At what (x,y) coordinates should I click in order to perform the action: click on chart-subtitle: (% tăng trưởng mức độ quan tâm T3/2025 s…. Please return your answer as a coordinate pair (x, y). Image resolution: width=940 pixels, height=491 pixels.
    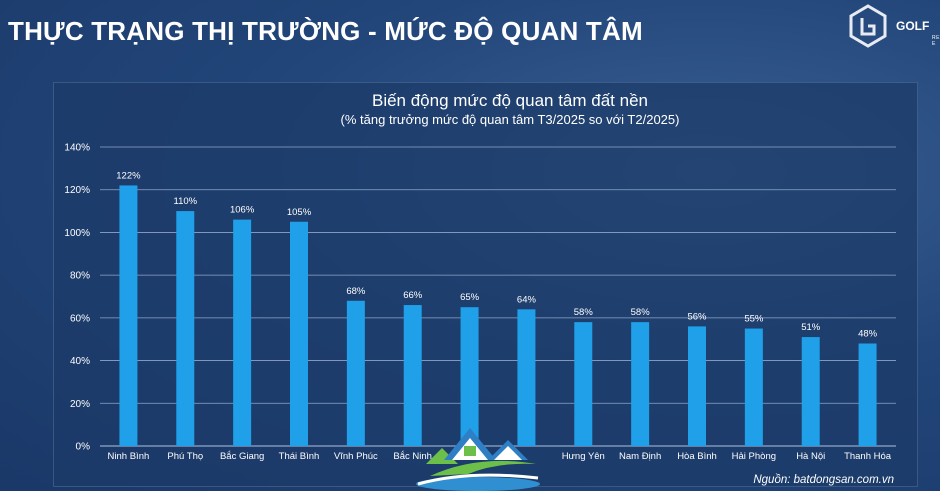
    Looking at the image, I should click on (510, 119).